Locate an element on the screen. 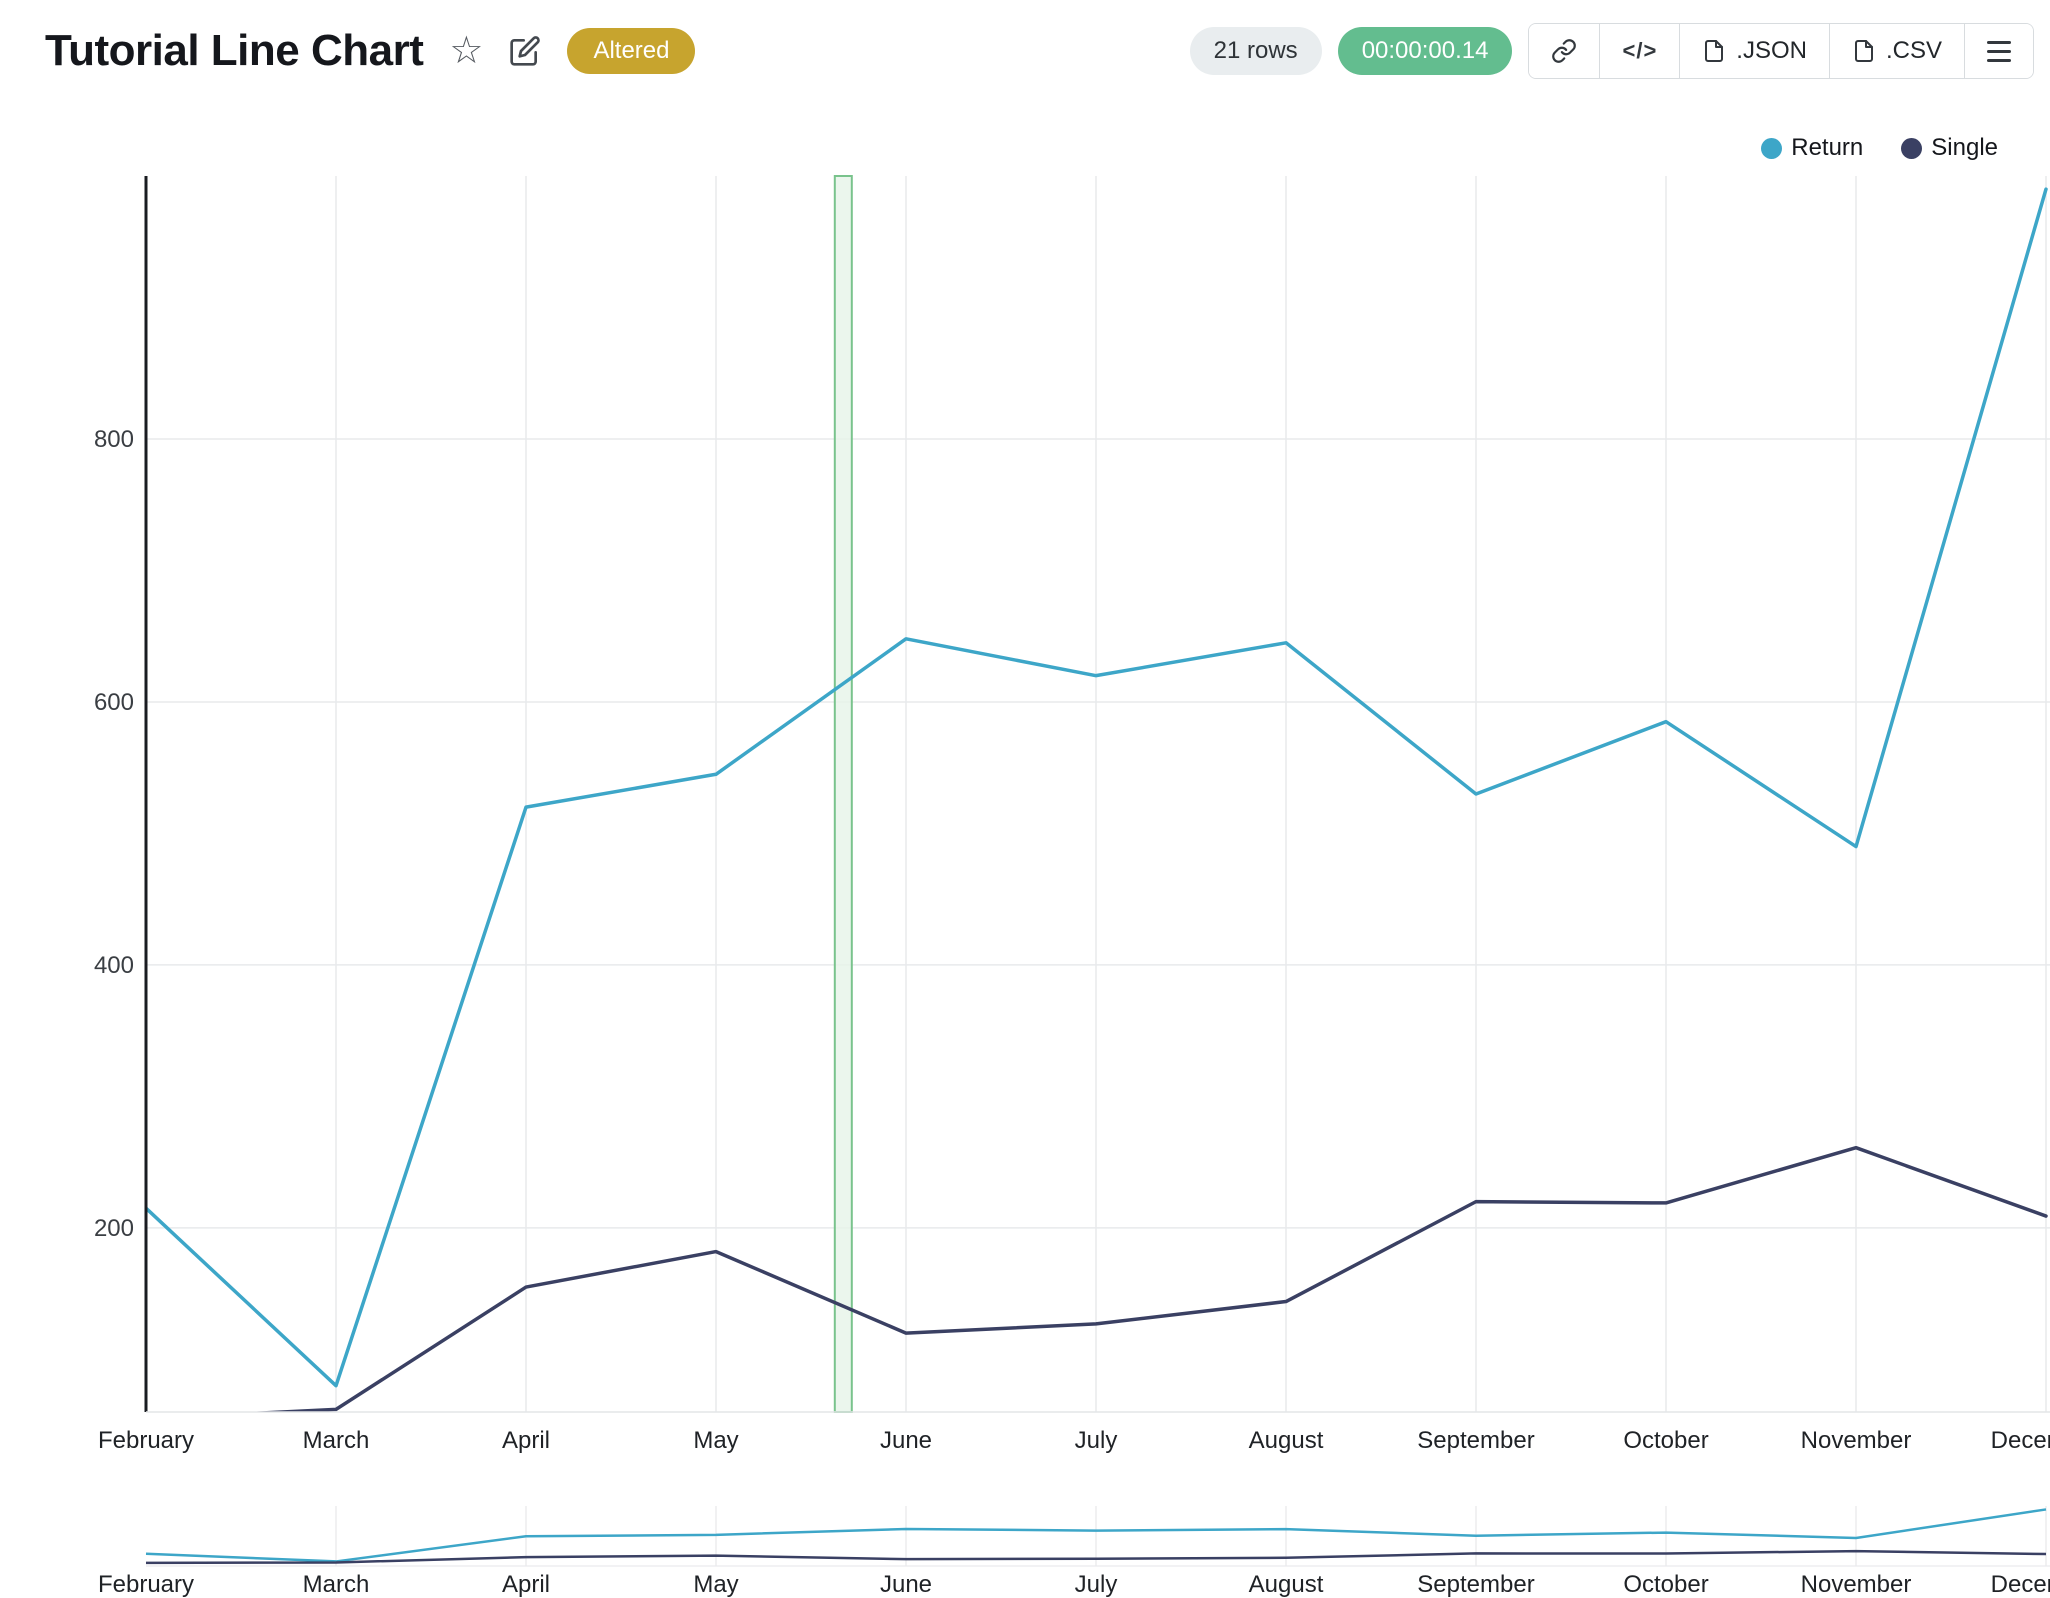 This screenshot has width=2050, height=1598. x-axis-label: December is located at coordinates (2020, 1440).